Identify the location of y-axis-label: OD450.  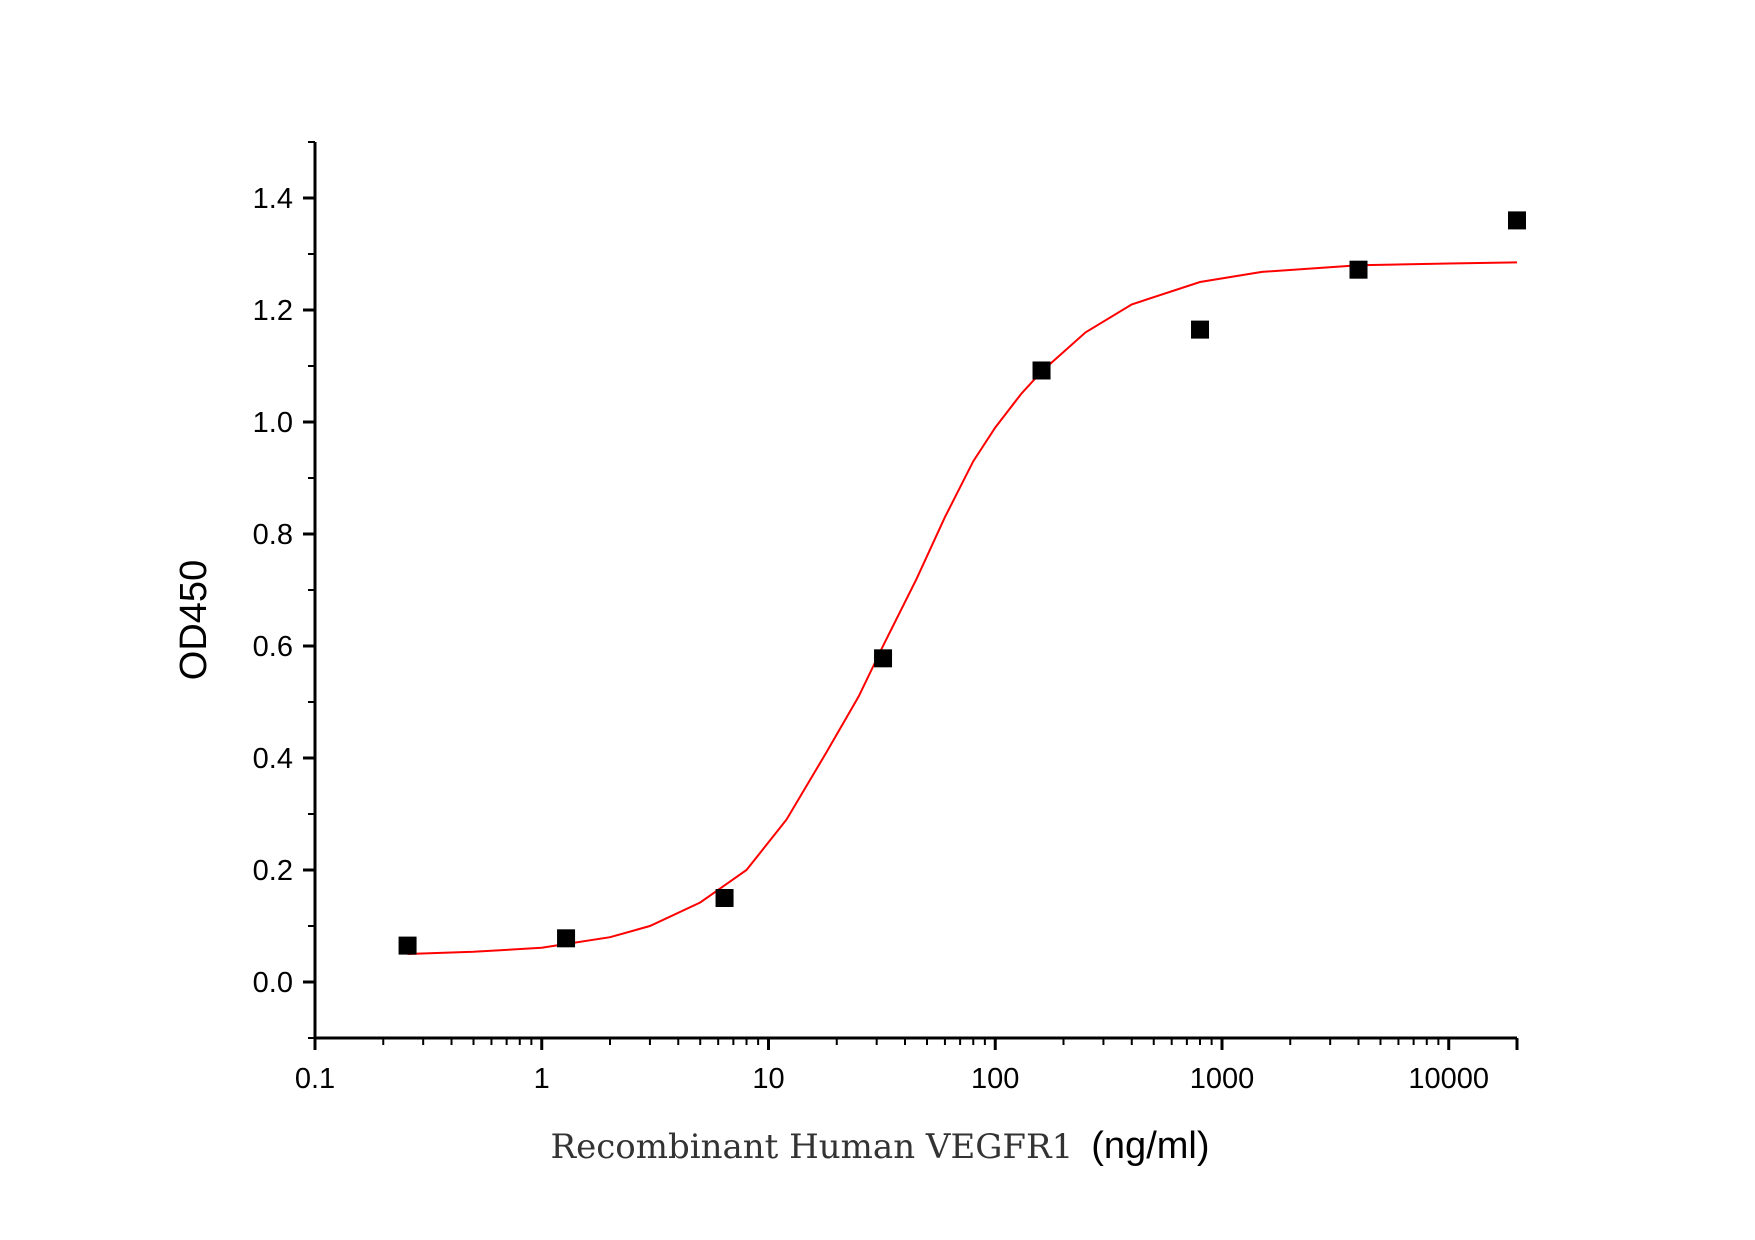
(194, 620).